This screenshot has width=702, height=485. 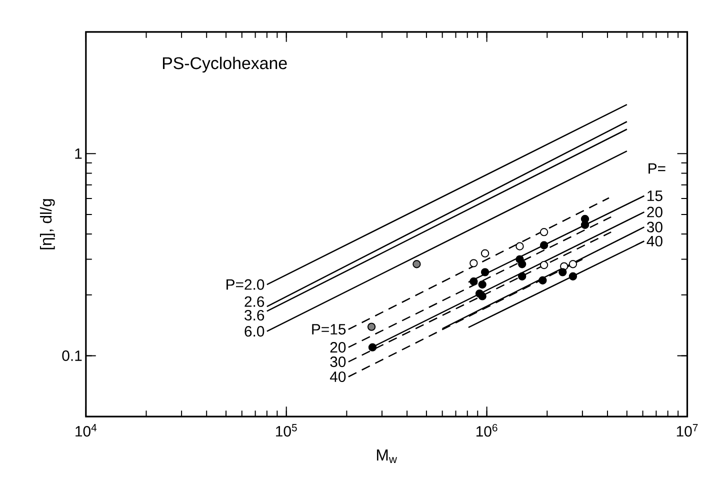 I want to click on annotation: P=2.0, so click(x=245, y=284).